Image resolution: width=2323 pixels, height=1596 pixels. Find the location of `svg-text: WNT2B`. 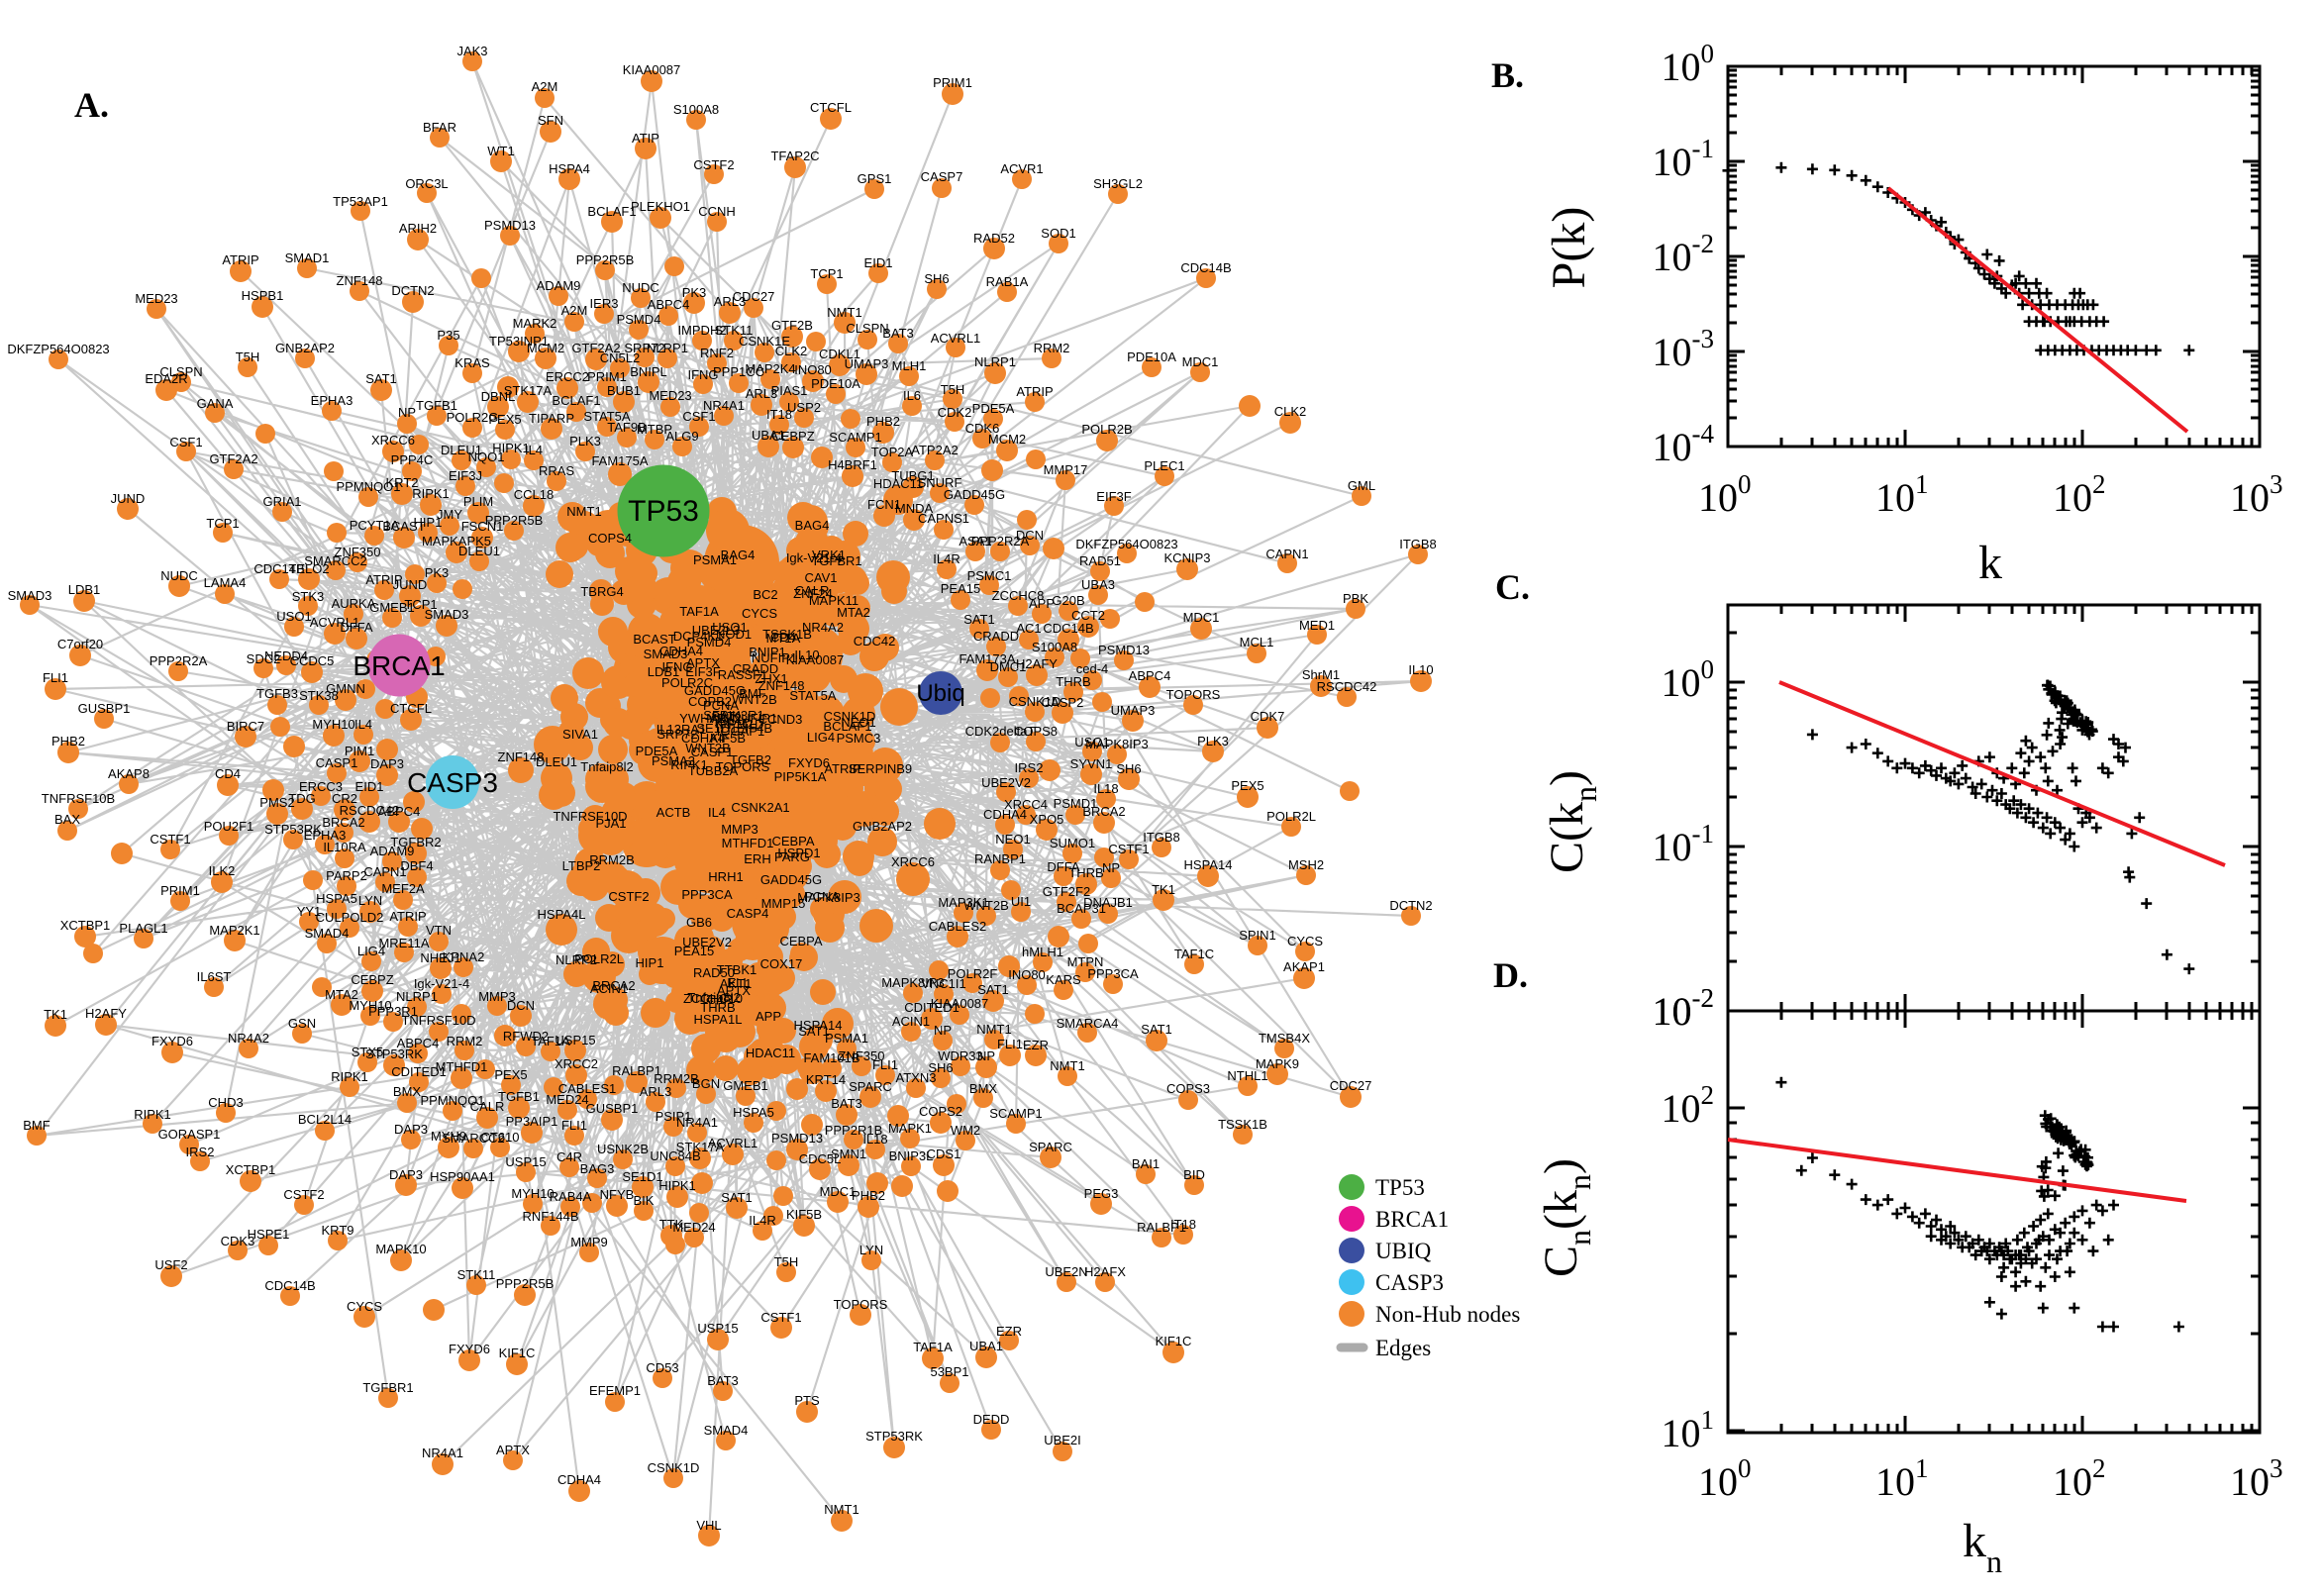

svg-text: WNT2B is located at coordinates (986, 905).